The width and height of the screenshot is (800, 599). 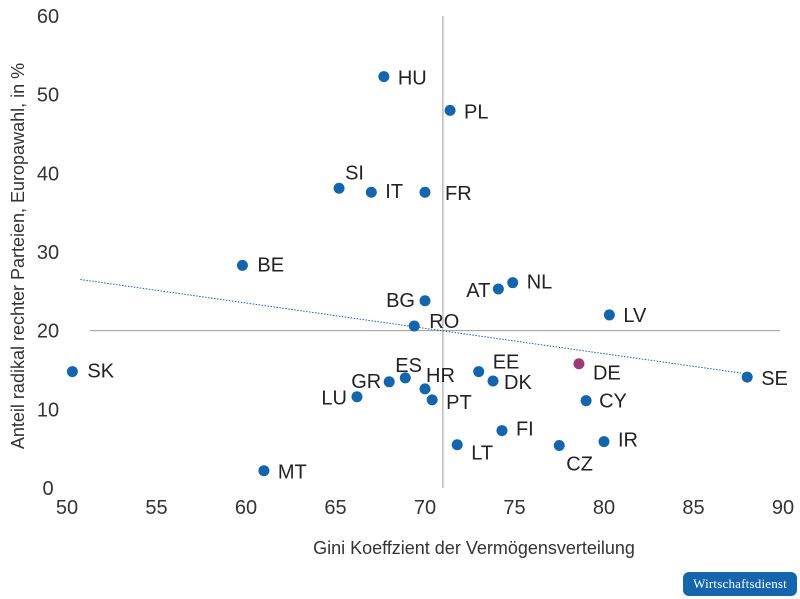 I want to click on point-label: LU, so click(x=334, y=399).